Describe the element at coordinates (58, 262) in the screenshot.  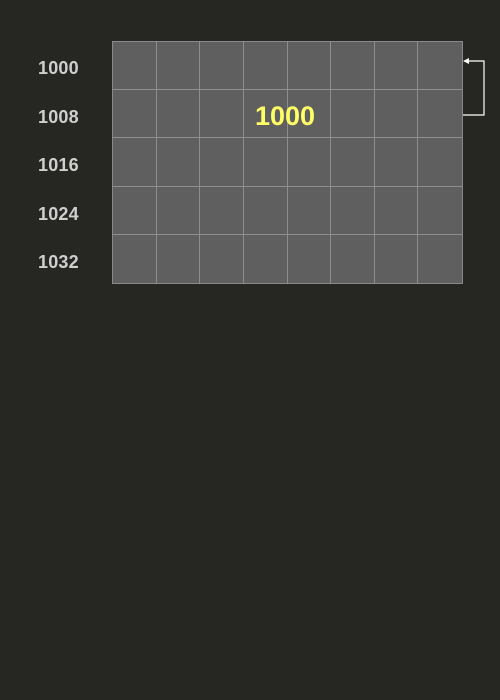
I see `address-label-1032: 1032` at that location.